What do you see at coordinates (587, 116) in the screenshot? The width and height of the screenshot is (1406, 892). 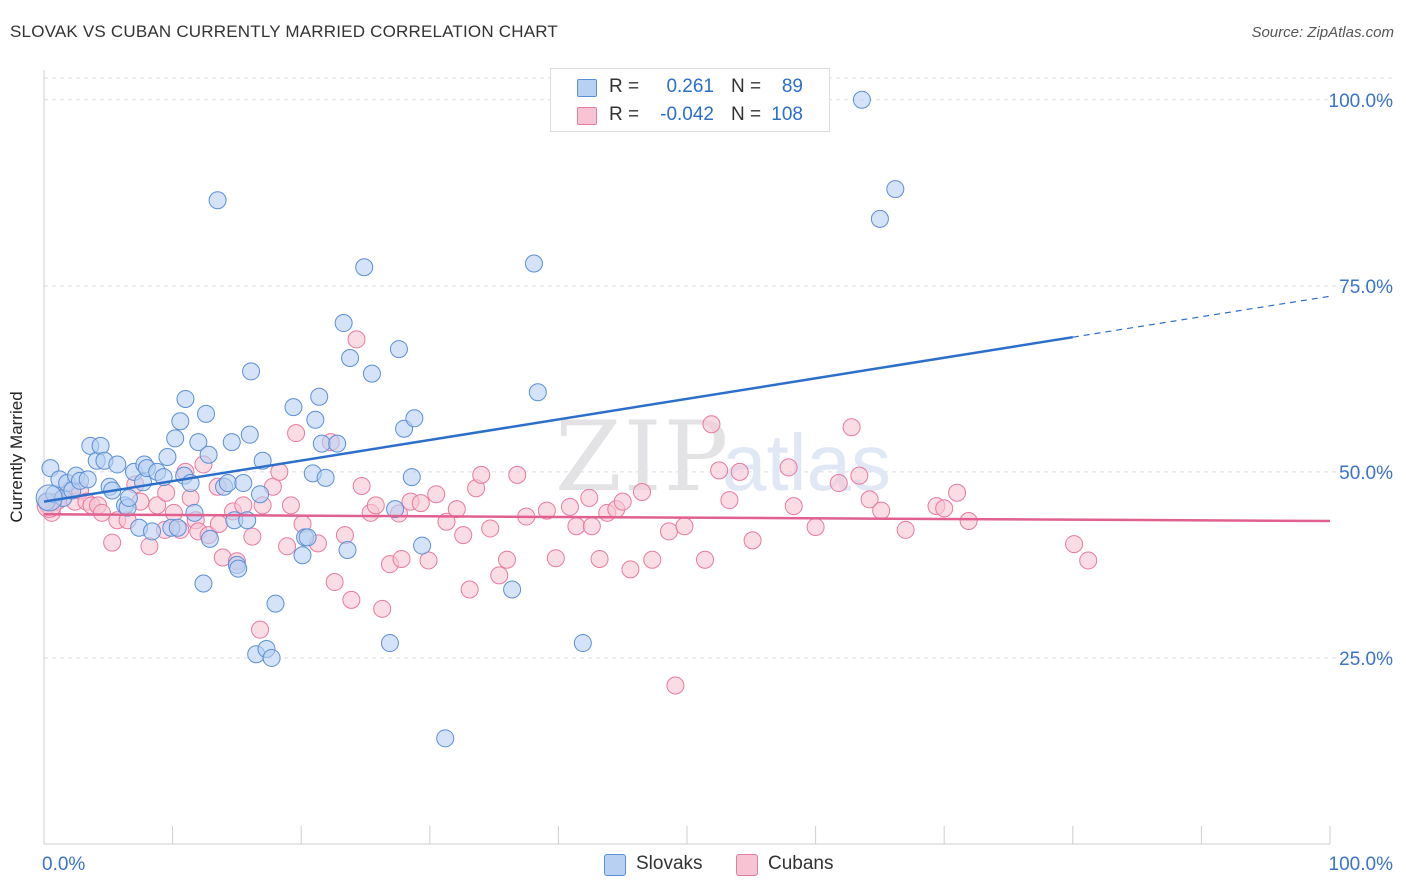 I see `legend-swatch-cubans` at bounding box center [587, 116].